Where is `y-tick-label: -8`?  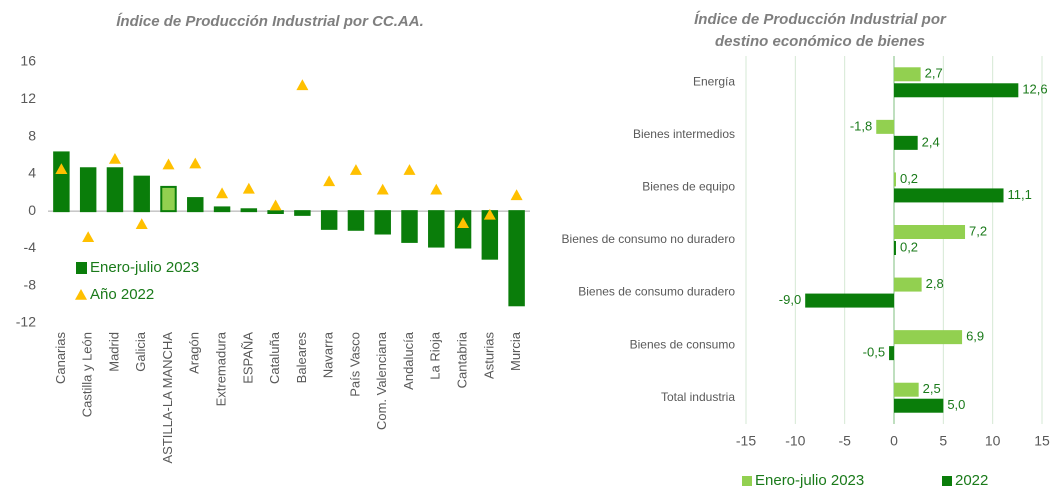
y-tick-label: -8 is located at coordinates (30, 284).